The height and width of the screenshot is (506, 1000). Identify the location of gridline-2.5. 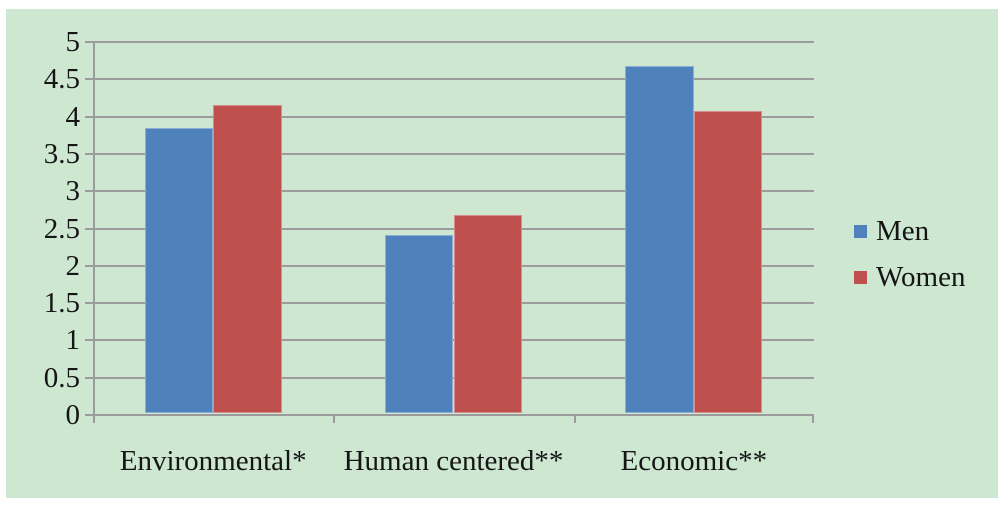
(449, 228).